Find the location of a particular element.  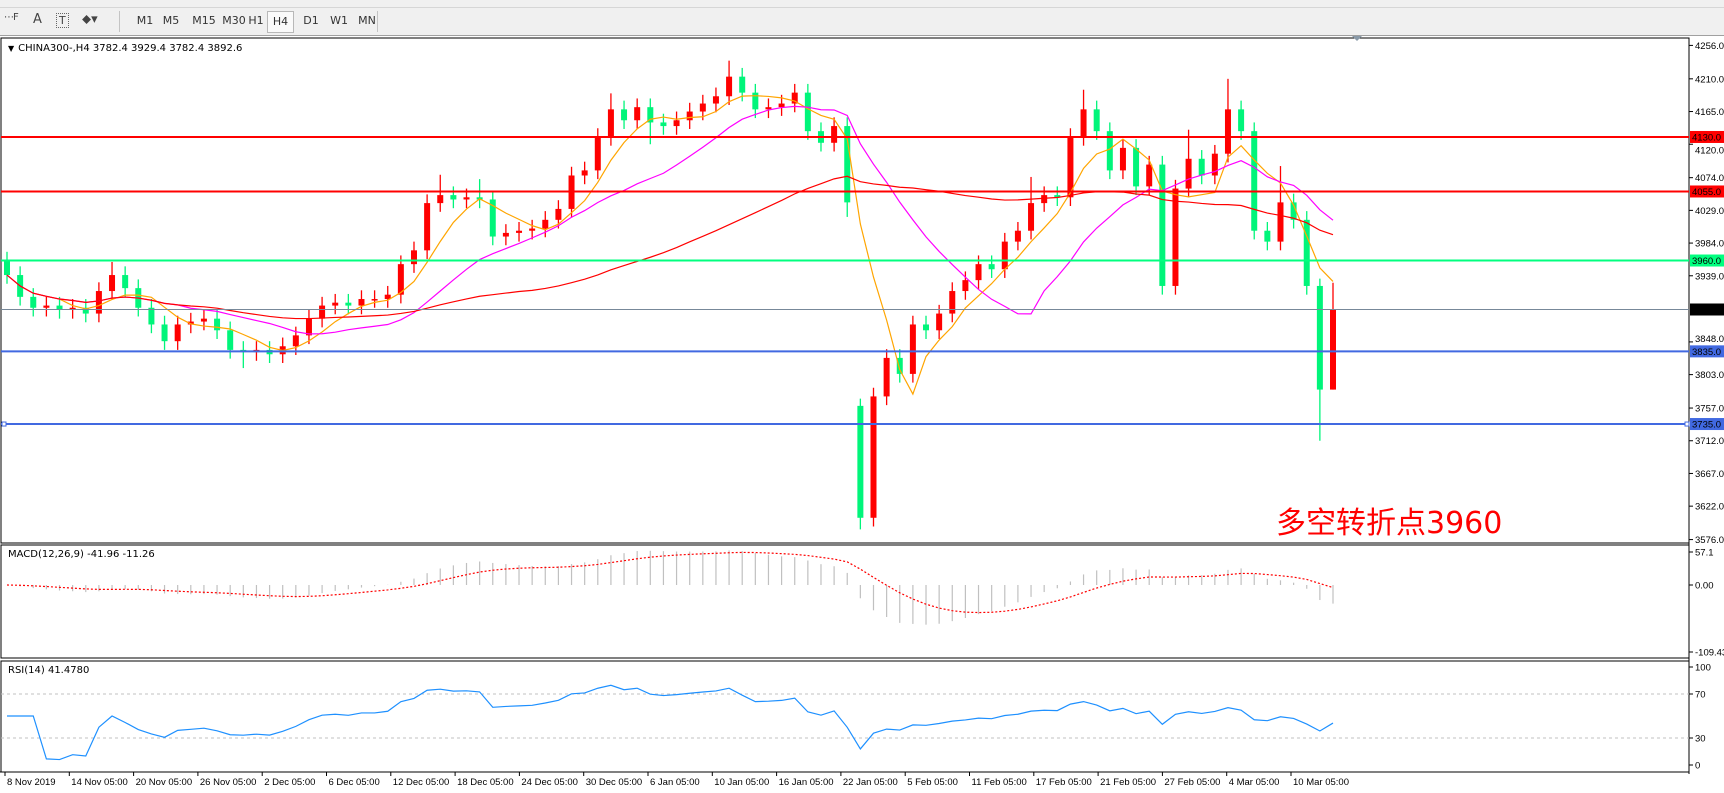

level-price-label: 3835.0 is located at coordinates (1706, 352).